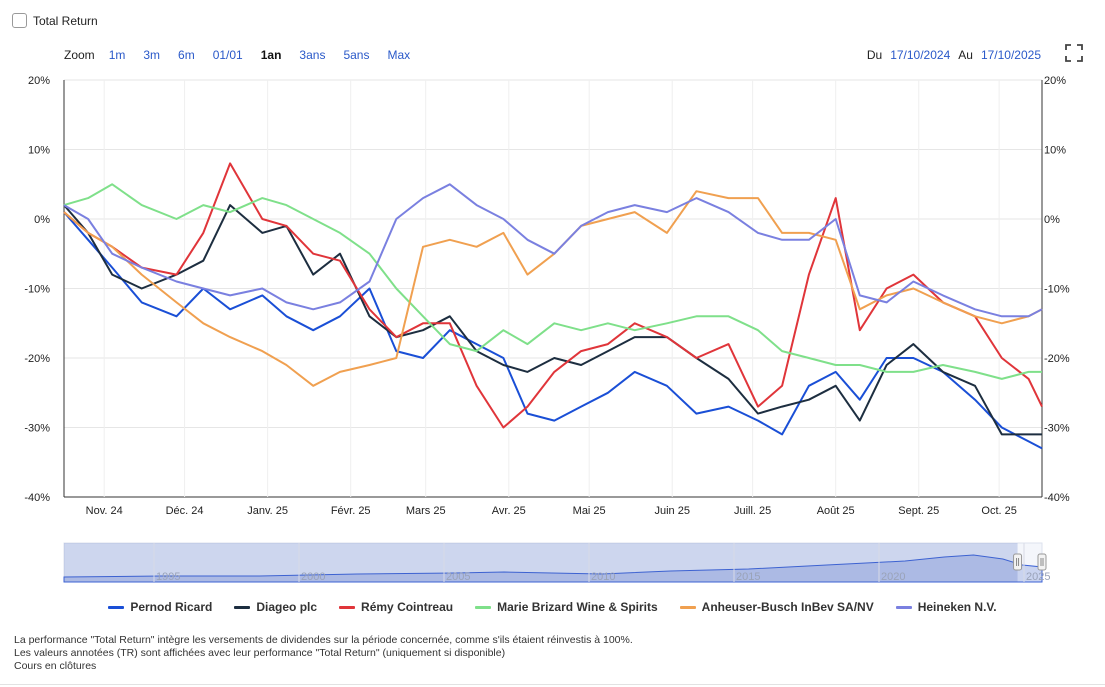 This screenshot has height=687, width=1105. I want to click on x-tick-label: Juill. 25, so click(752, 511).